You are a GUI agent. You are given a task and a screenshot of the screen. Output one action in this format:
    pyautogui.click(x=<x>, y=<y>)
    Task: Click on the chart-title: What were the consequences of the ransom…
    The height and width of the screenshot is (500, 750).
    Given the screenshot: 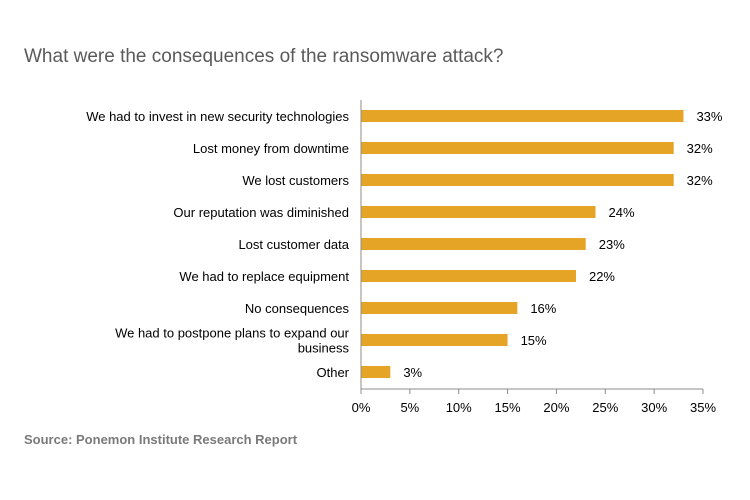 What is the action you would take?
    pyautogui.click(x=264, y=56)
    